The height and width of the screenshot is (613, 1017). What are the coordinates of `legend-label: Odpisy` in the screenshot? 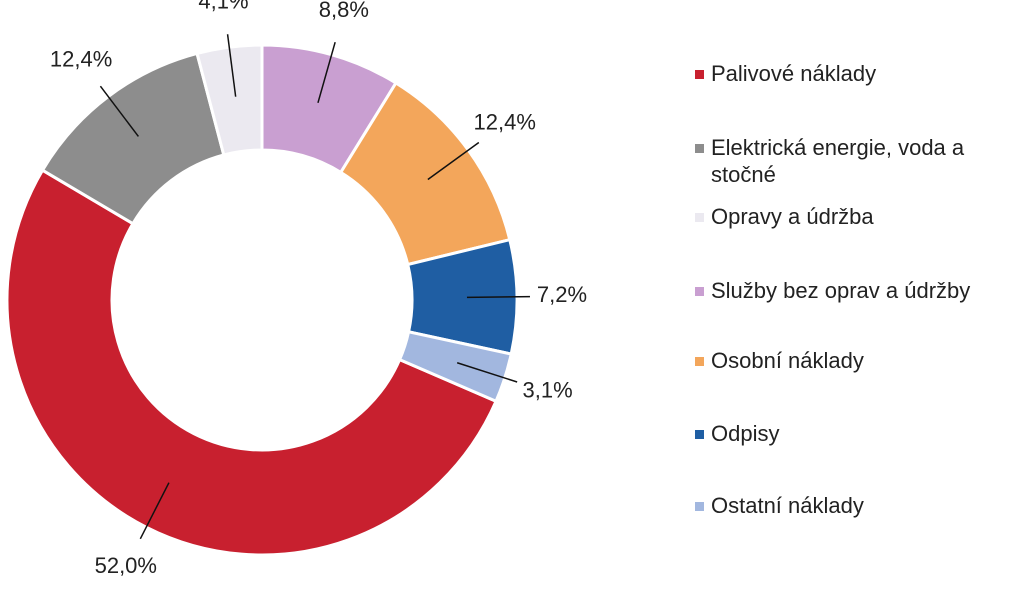 It's located at (745, 433).